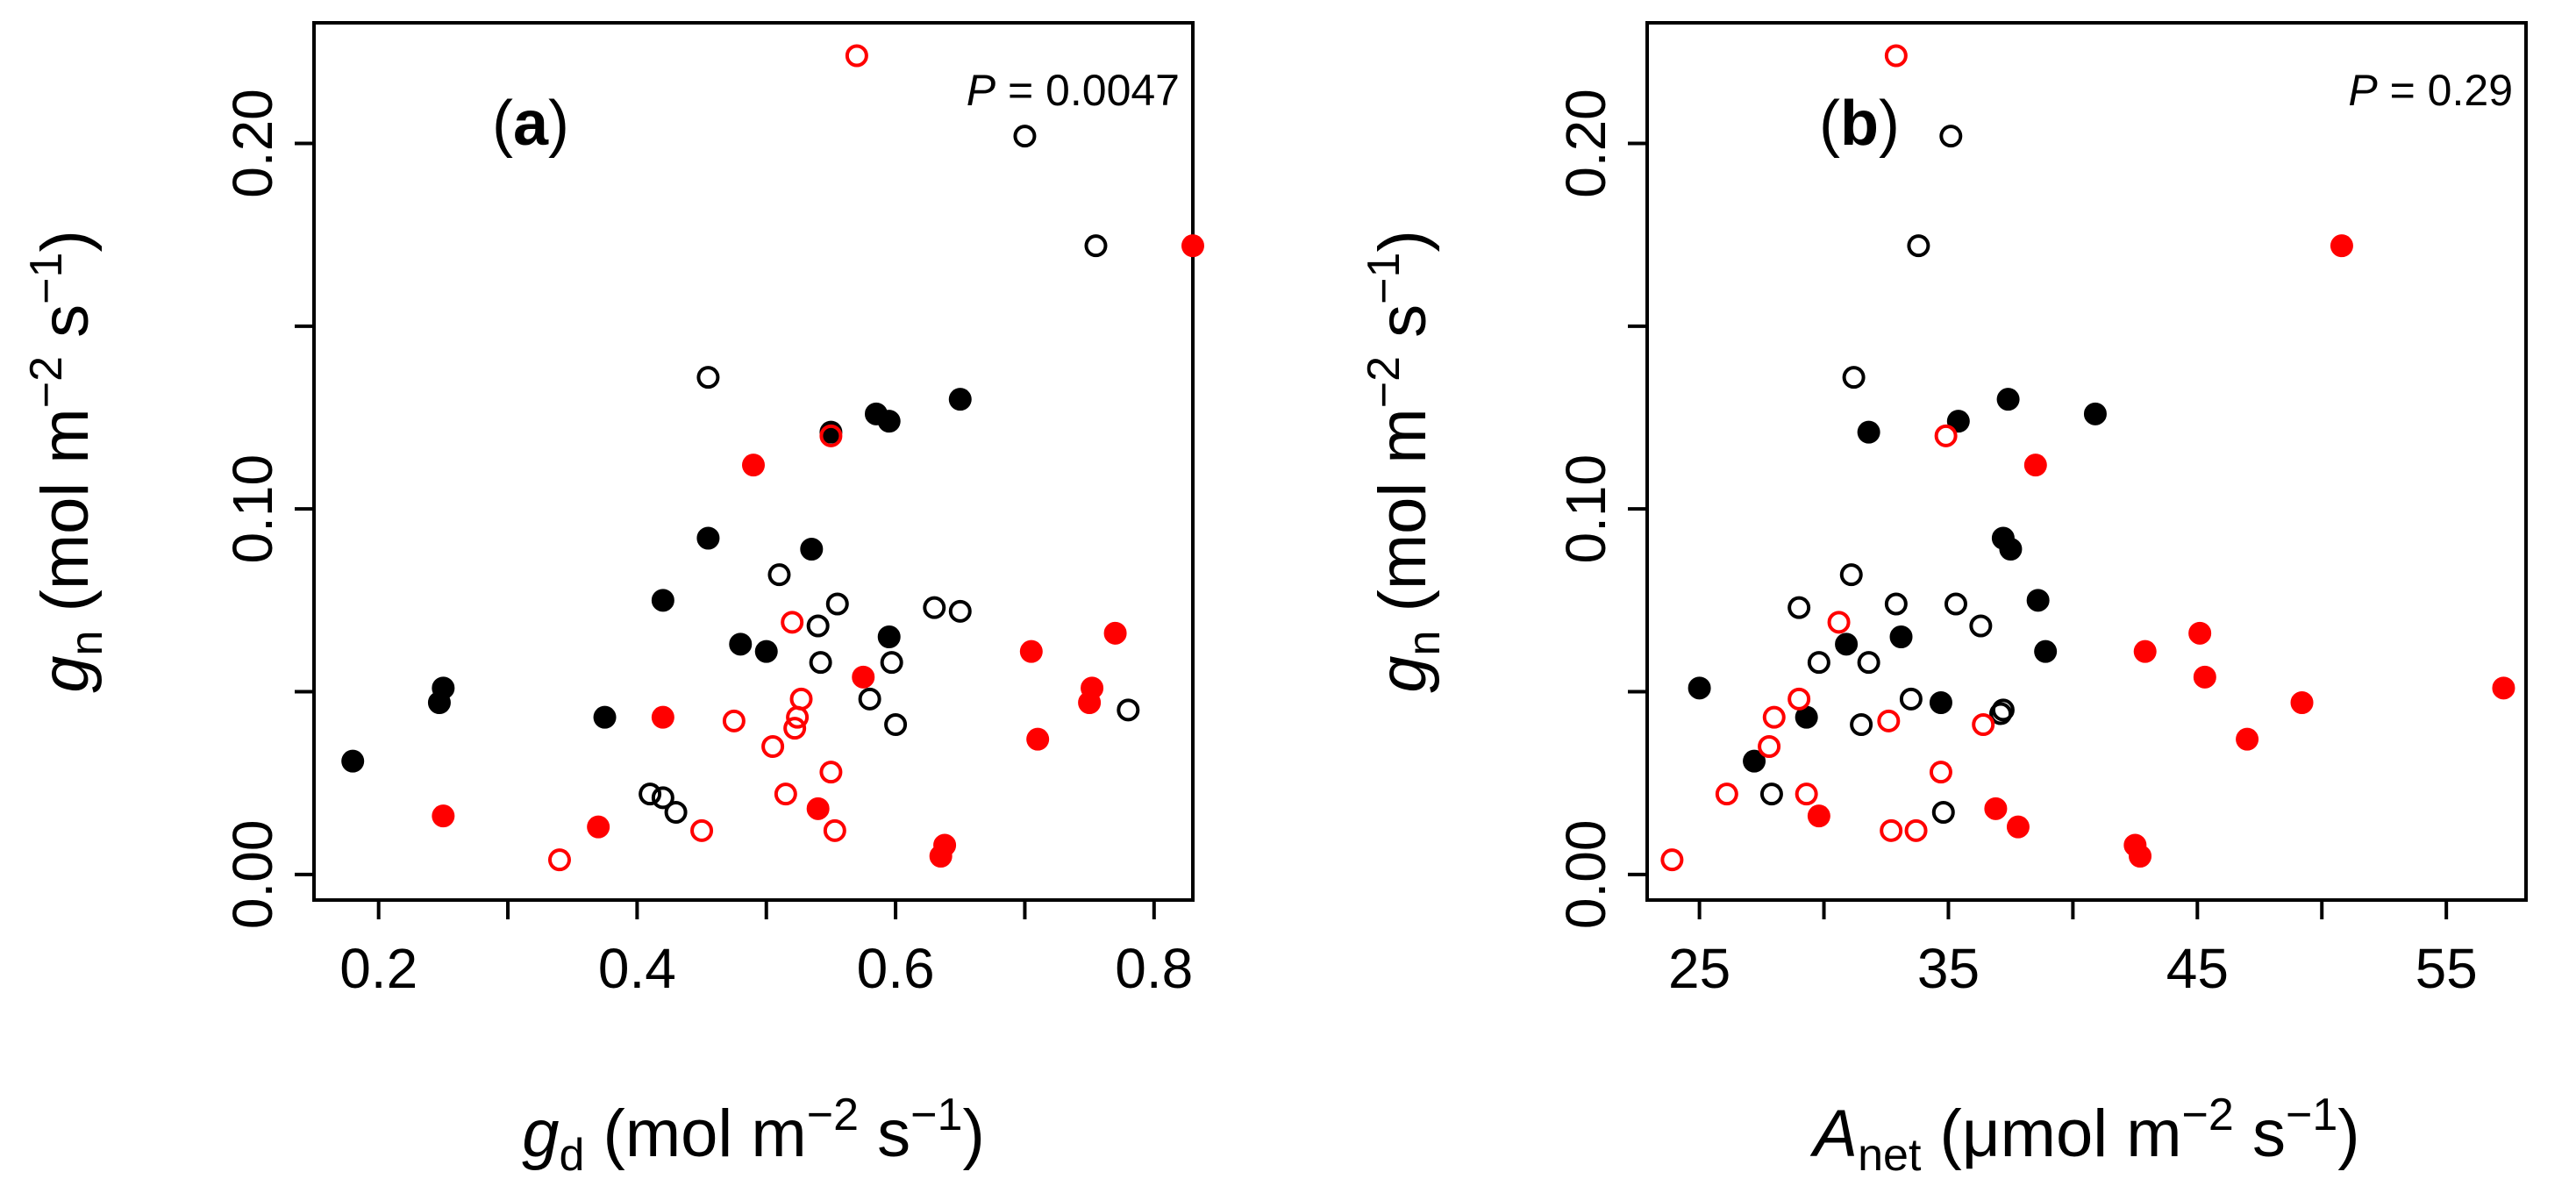 Image resolution: width=2576 pixels, height=1179 pixels. Describe the element at coordinates (2447, 968) in the screenshot. I see `panel-b-x-tick-label: 55` at that location.